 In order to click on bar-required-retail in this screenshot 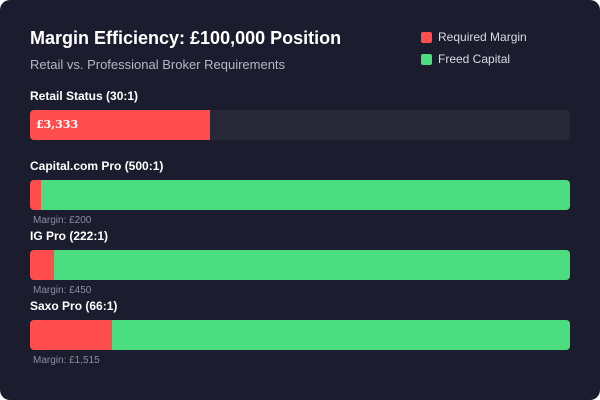, I will do `click(120, 125)`.